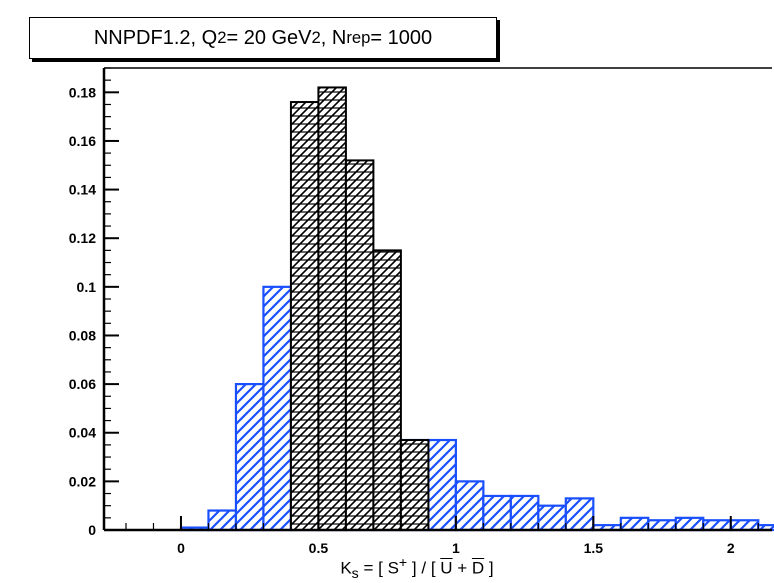 Image resolution: width=774 pixels, height=583 pixels. What do you see at coordinates (82, 238) in the screenshot?
I see `y-tick-label: 0.12` at bounding box center [82, 238].